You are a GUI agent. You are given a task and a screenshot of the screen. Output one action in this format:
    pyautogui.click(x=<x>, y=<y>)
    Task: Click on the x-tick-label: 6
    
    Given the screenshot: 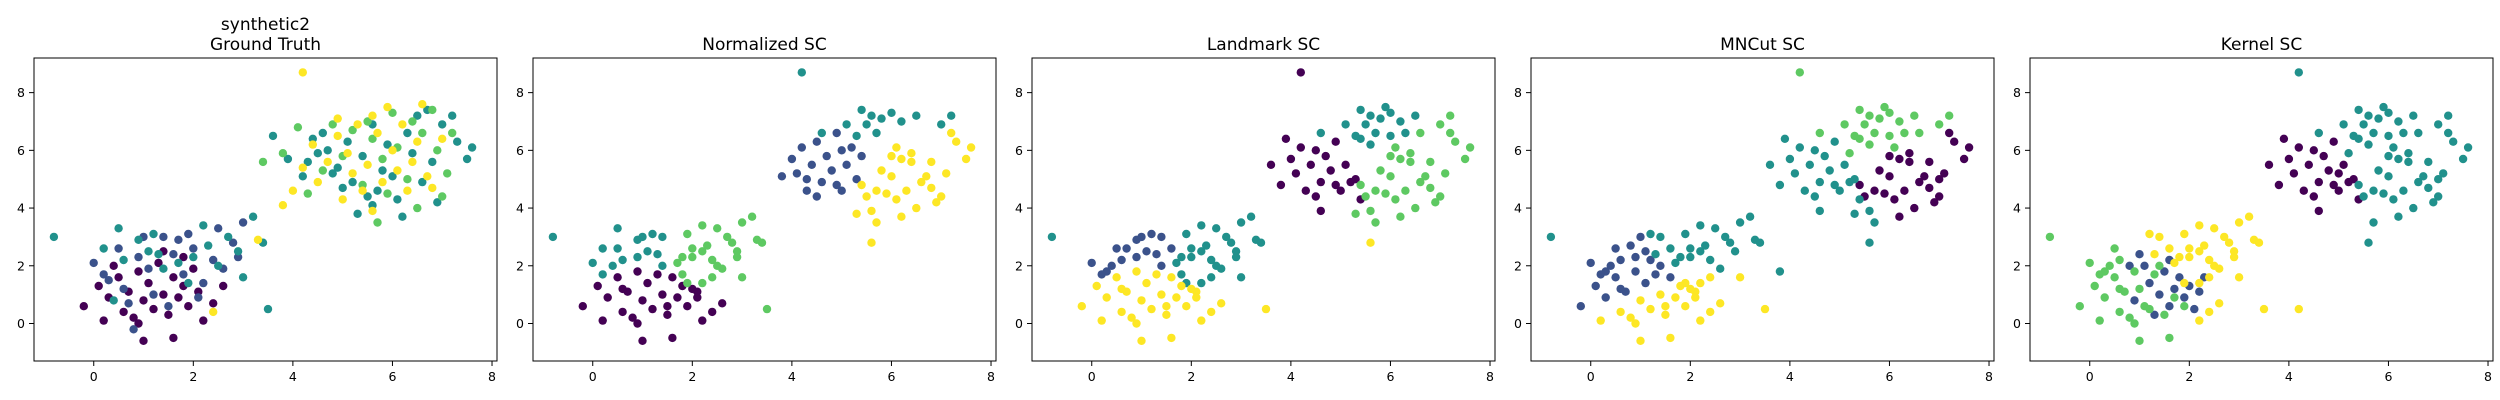 What is the action you would take?
    pyautogui.click(x=2388, y=376)
    